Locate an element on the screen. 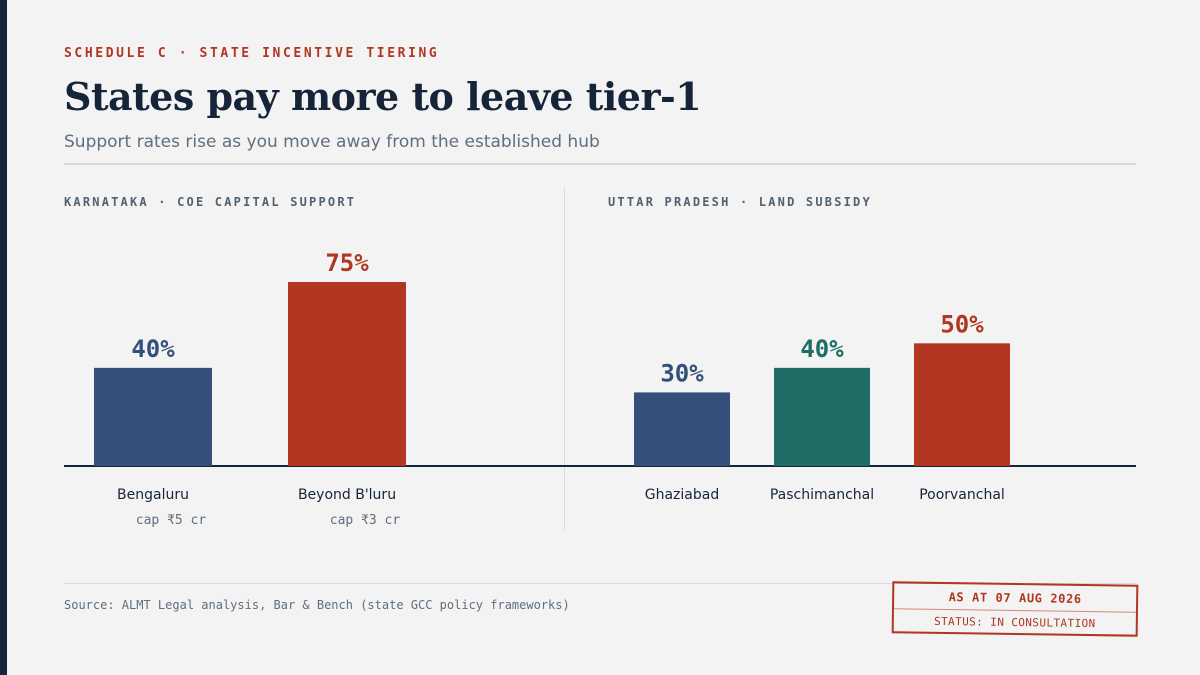 The height and width of the screenshot is (675, 1200). up-panel-label: UTTAR PRADESH · LAND SUBSIDY is located at coordinates (740, 202).